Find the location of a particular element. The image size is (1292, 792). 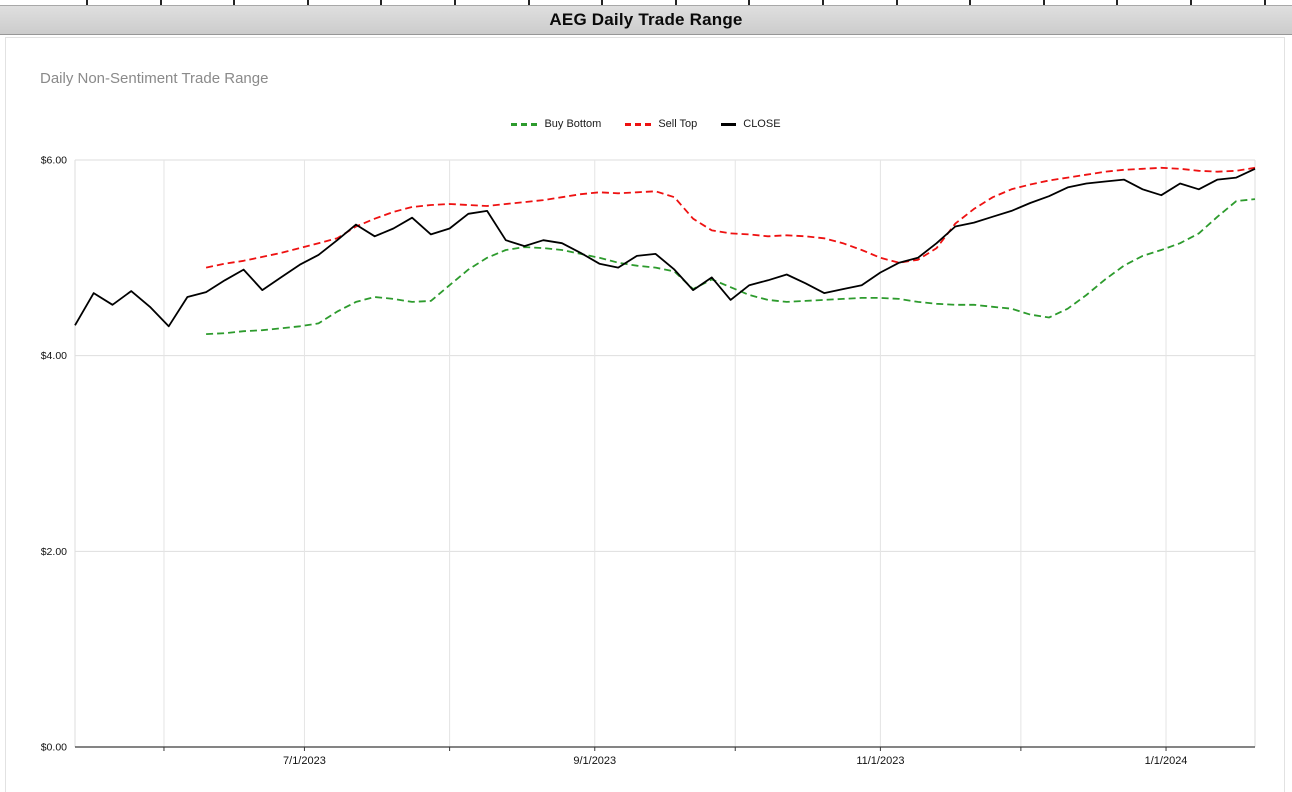

sell-top-dash-swatch-icon is located at coordinates (638, 124).